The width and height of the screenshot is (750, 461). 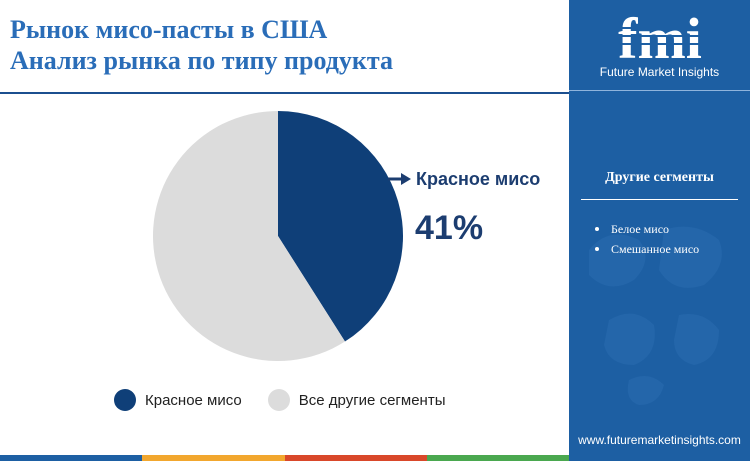 I want to click on list-item: Смешанное мисо, so click(x=646, y=250).